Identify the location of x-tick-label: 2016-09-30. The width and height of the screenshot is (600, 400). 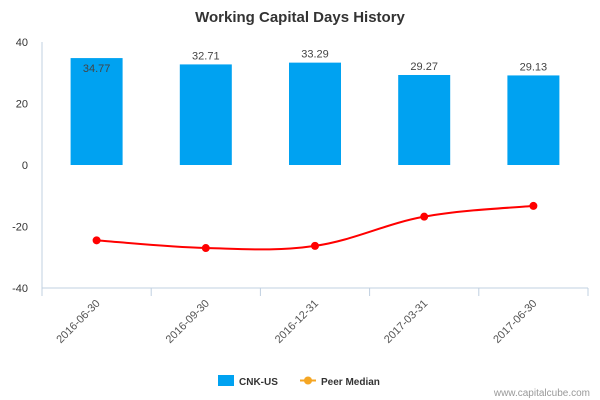
(188, 322).